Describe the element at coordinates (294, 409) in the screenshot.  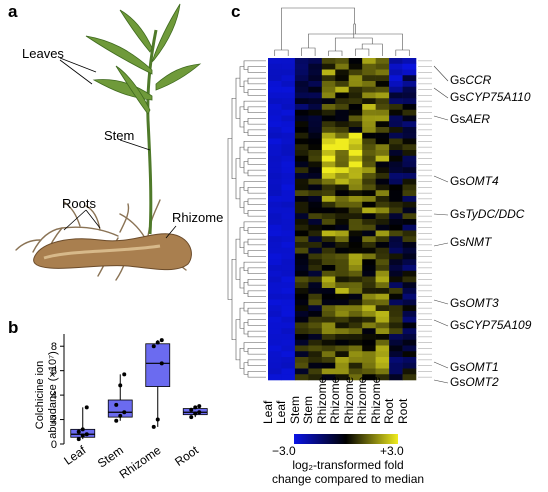
I see `column-label: Stem` at that location.